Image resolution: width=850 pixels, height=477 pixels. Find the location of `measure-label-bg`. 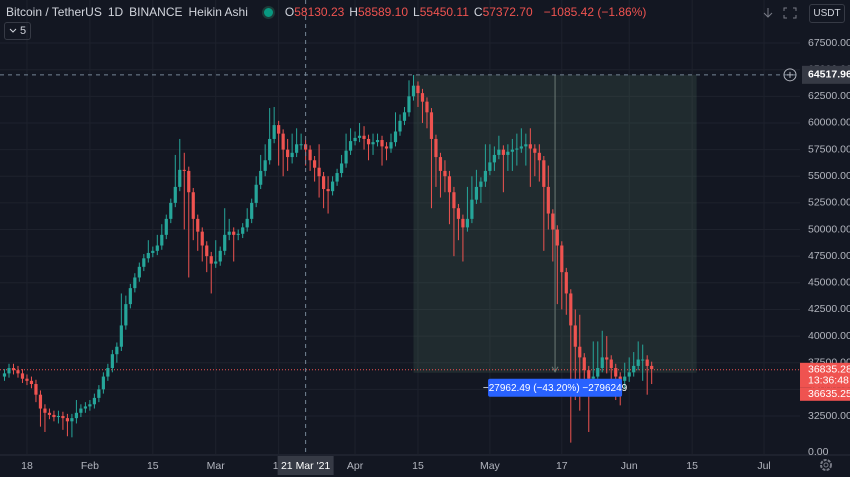

measure-label-bg is located at coordinates (555, 387).